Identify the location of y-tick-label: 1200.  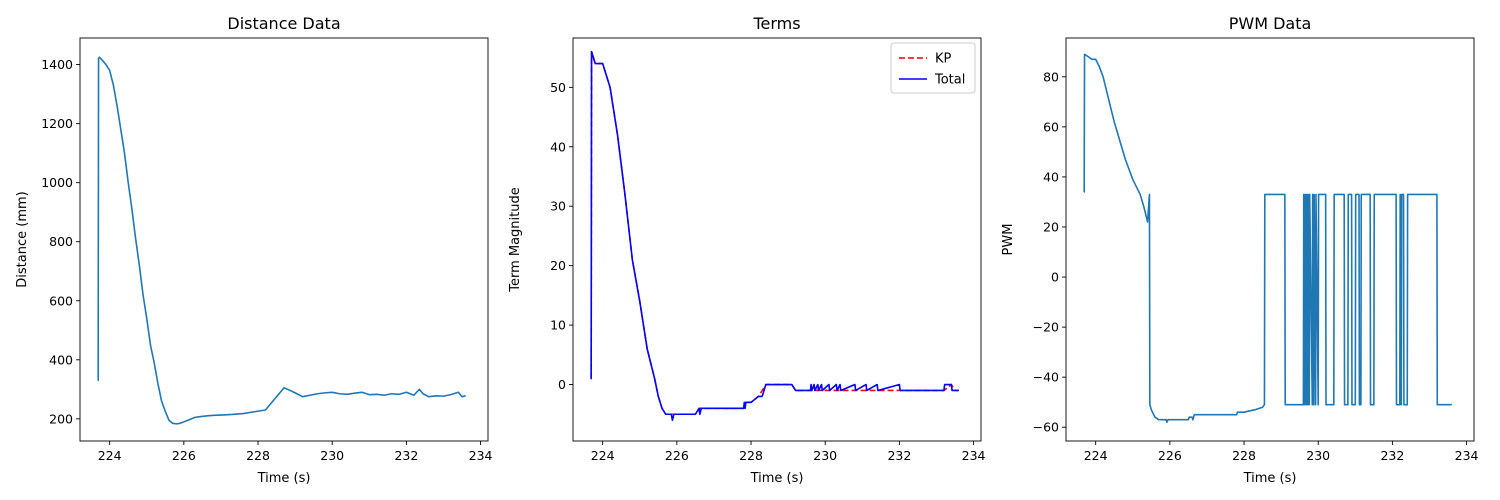
(57, 123).